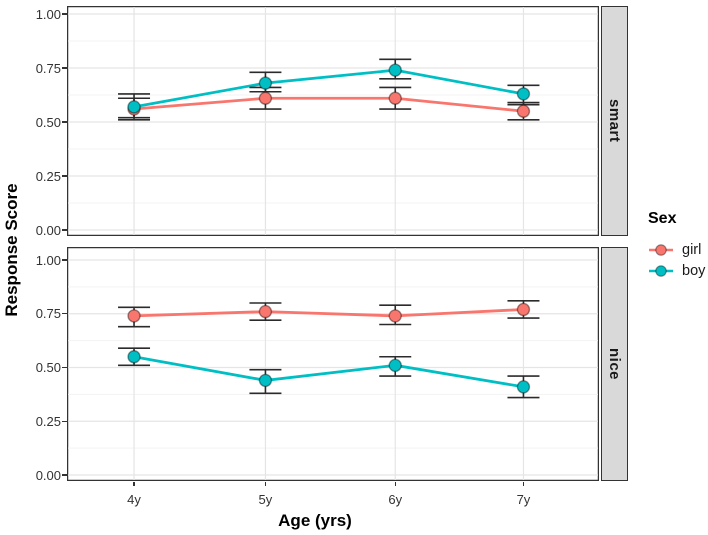 The image size is (708, 535). Describe the element at coordinates (694, 271) in the screenshot. I see `legend-label-boy: boy` at that location.